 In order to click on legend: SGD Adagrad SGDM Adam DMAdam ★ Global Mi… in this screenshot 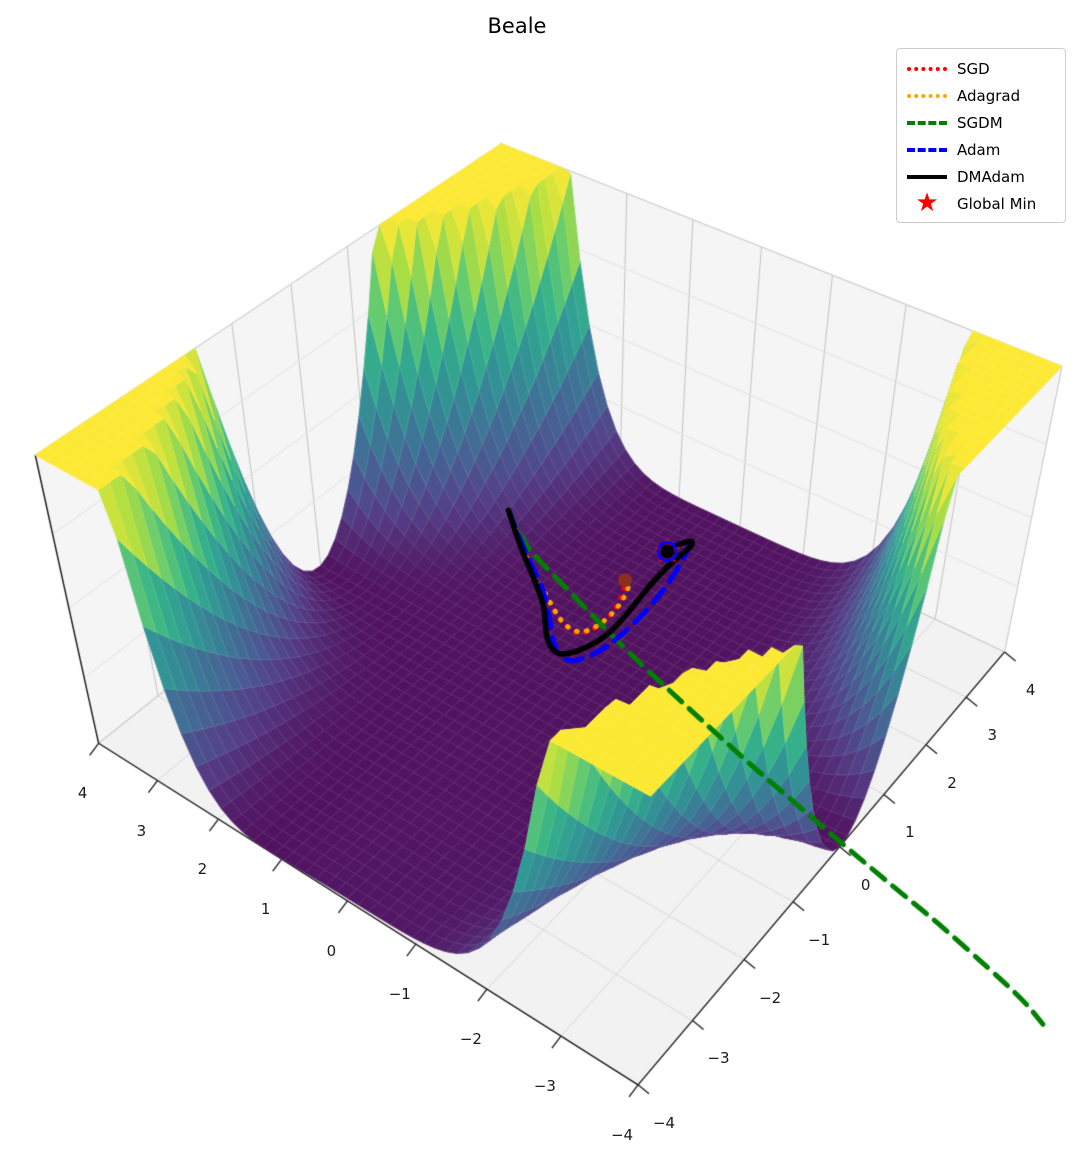, I will do `click(981, 135)`.